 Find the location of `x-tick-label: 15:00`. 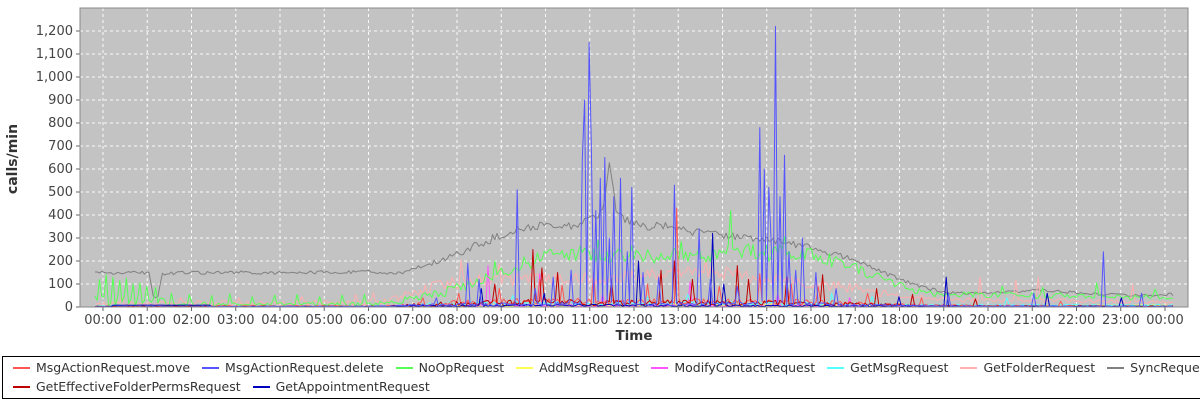

x-tick-label: 15:00 is located at coordinates (766, 320).